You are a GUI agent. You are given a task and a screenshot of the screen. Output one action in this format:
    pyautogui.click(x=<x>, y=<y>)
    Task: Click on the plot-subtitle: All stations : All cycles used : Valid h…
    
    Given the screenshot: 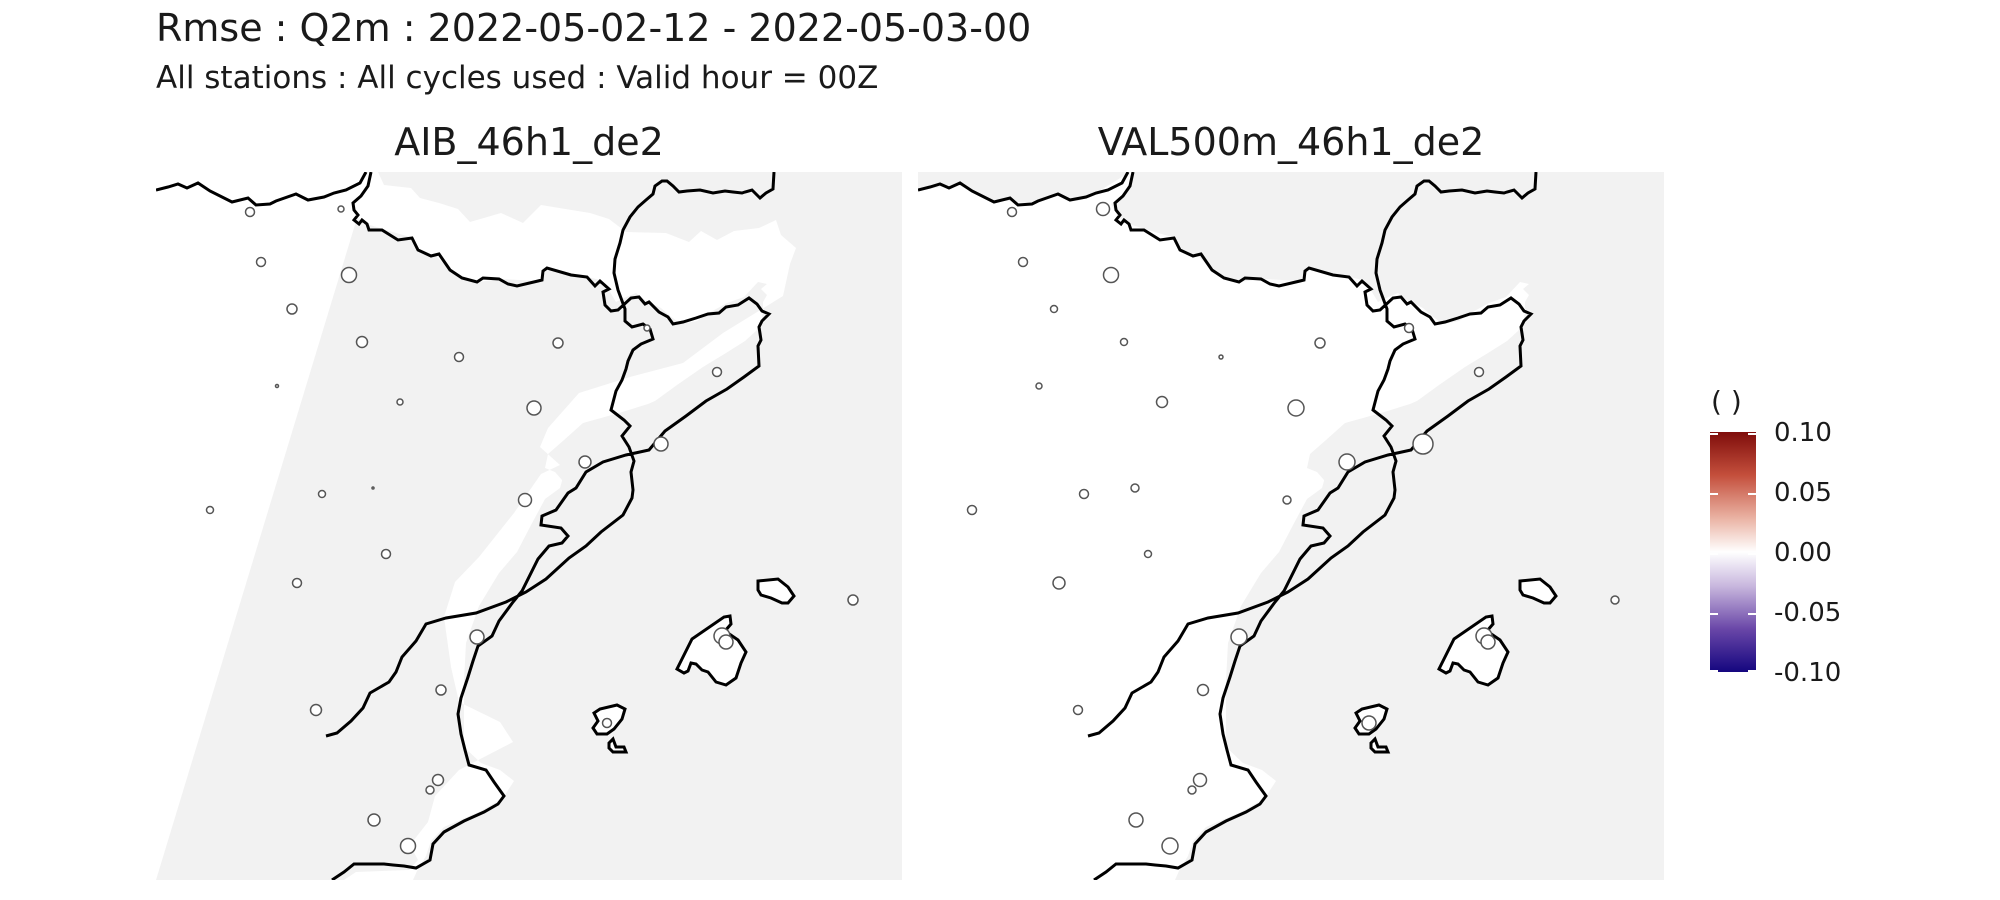 What is the action you would take?
    pyautogui.click(x=517, y=78)
    